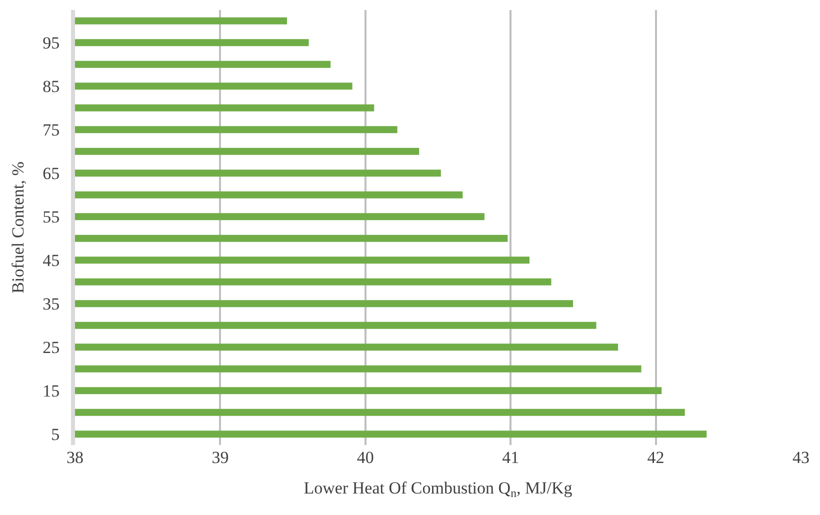 The image size is (820, 515). Describe the element at coordinates (801, 457) in the screenshot. I see `x-tick-label: 43` at that location.